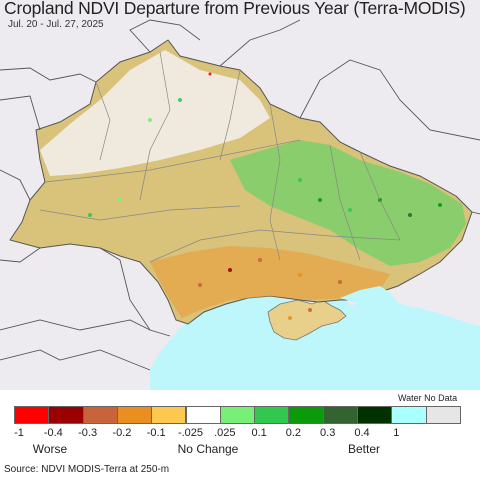 This screenshot has height=481, width=480. I want to click on legend-tick-label: 0.1, so click(259, 433).